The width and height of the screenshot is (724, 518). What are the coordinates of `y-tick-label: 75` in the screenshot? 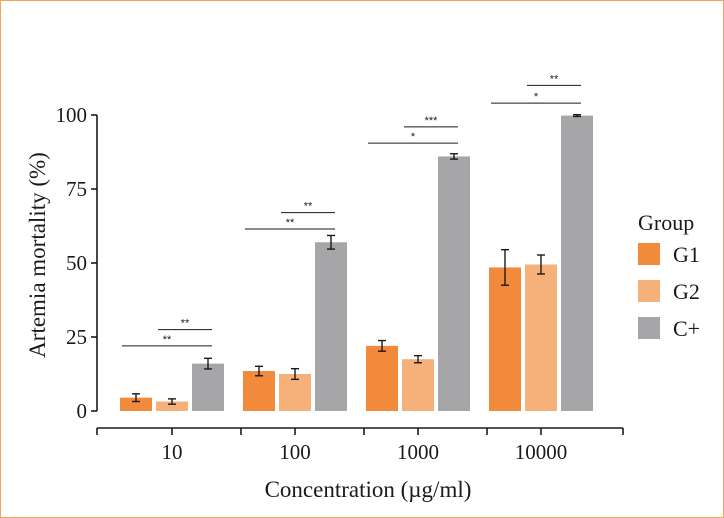 It's located at (76, 189).